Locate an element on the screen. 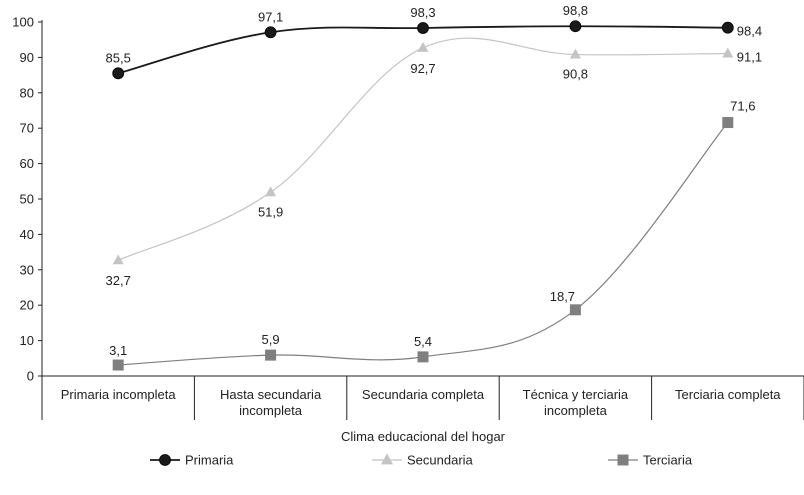  x-tick-label: Secundaria completa is located at coordinates (423, 394).